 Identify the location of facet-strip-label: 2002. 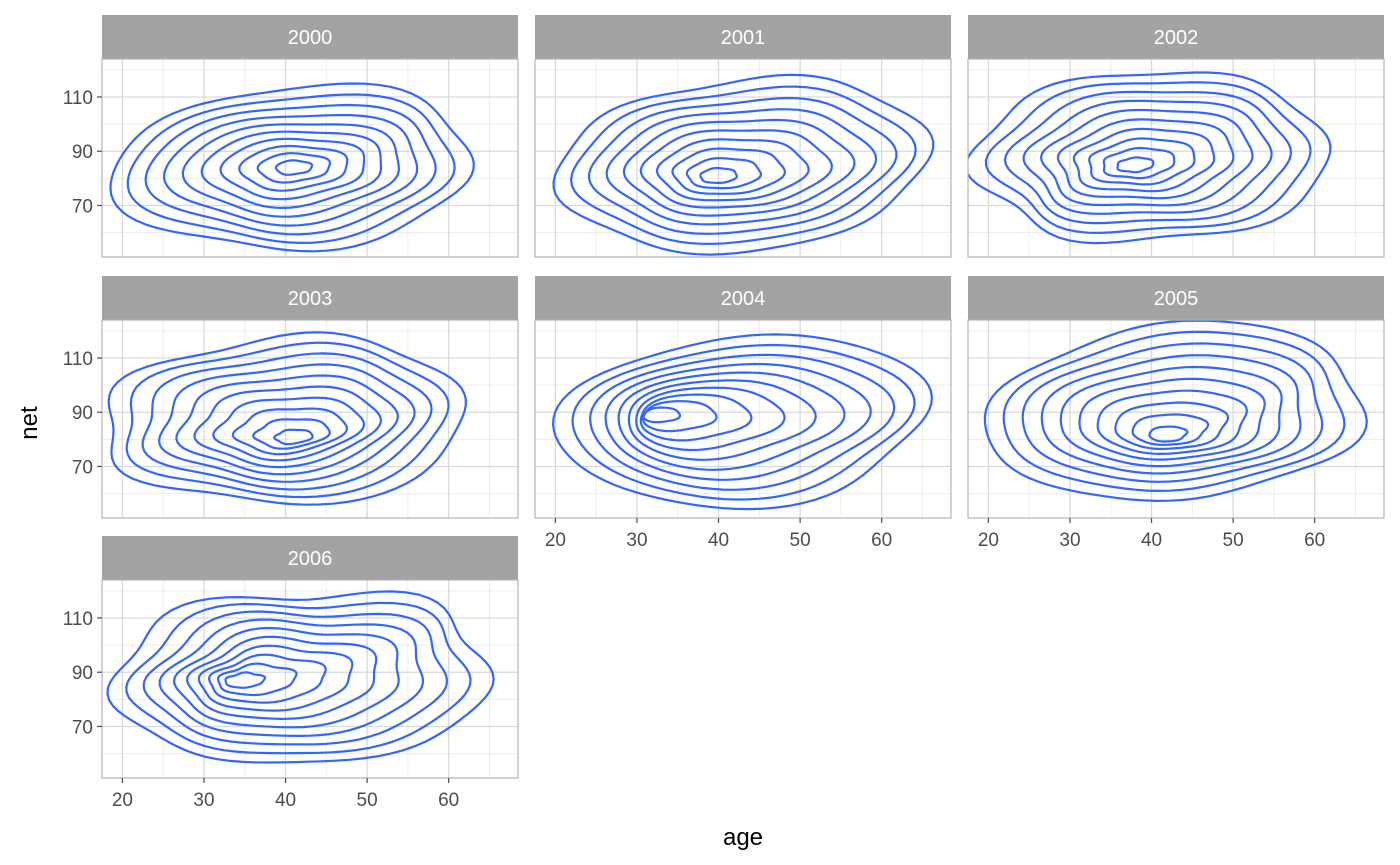
(1176, 38).